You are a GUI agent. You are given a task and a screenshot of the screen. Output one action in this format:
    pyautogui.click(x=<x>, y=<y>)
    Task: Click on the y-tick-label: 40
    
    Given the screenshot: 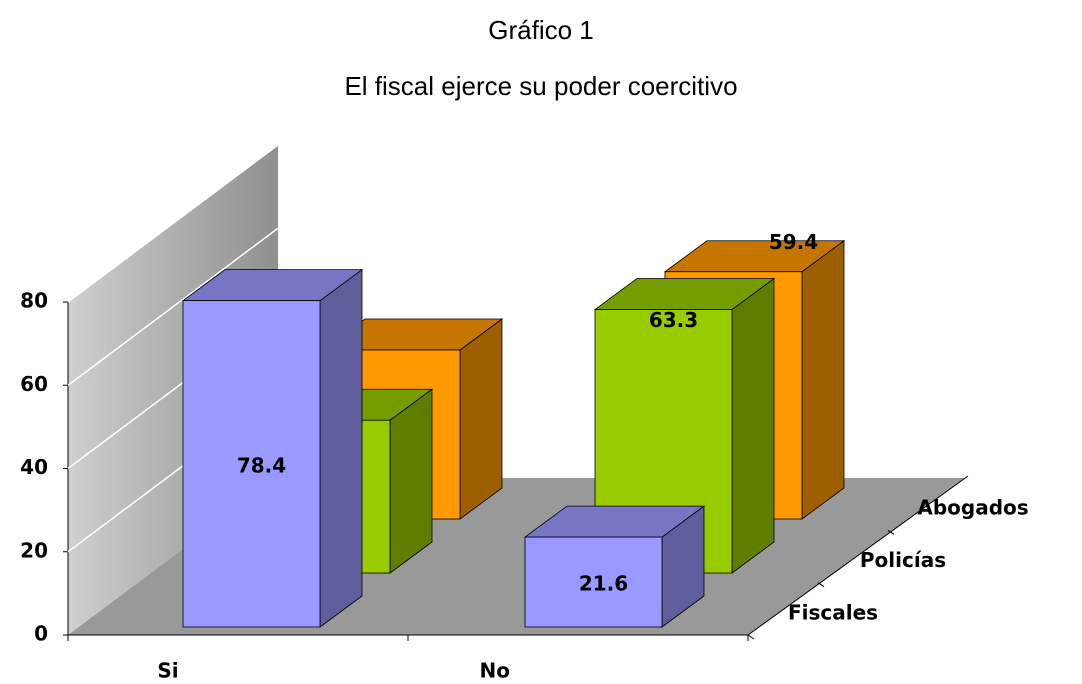 What is the action you would take?
    pyautogui.click(x=34, y=467)
    